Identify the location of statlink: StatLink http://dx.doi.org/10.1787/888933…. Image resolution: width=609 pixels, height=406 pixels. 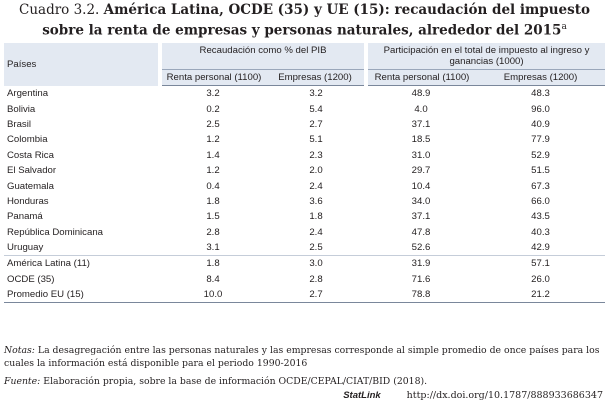
(473, 395).